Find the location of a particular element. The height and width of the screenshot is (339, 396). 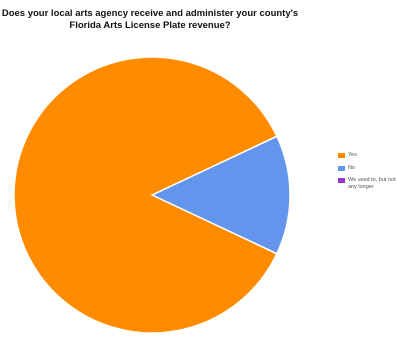

legend-swatch-yes is located at coordinates (341, 155).